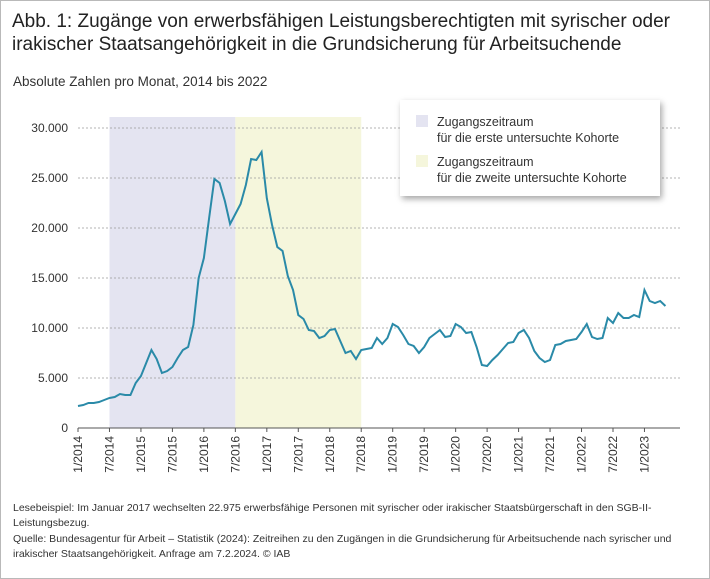 This screenshot has height=579, width=710. What do you see at coordinates (267, 454) in the screenshot?
I see `x-tick-label: 1/2017` at bounding box center [267, 454].